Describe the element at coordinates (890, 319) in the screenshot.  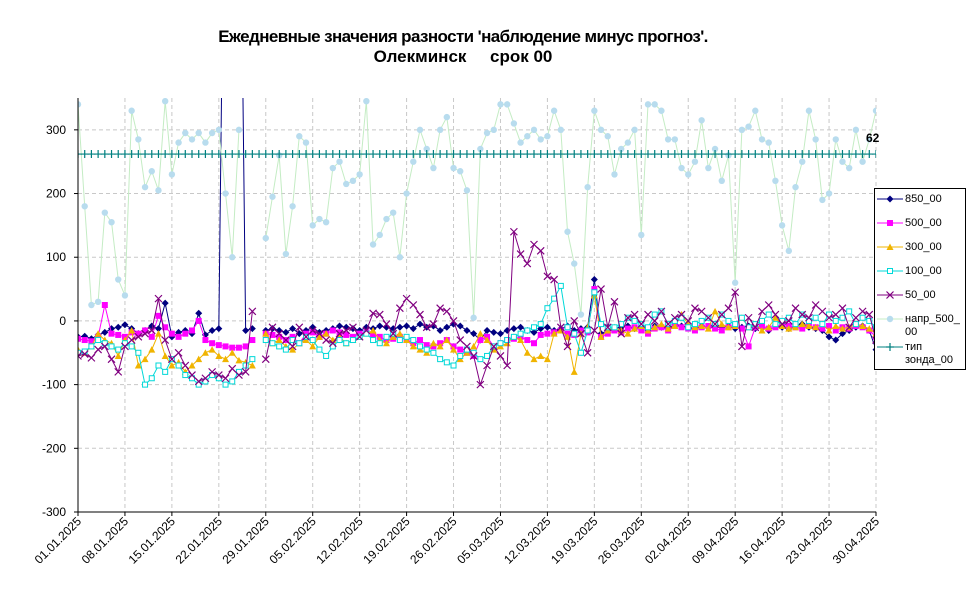
I see `legend-swatch` at that location.